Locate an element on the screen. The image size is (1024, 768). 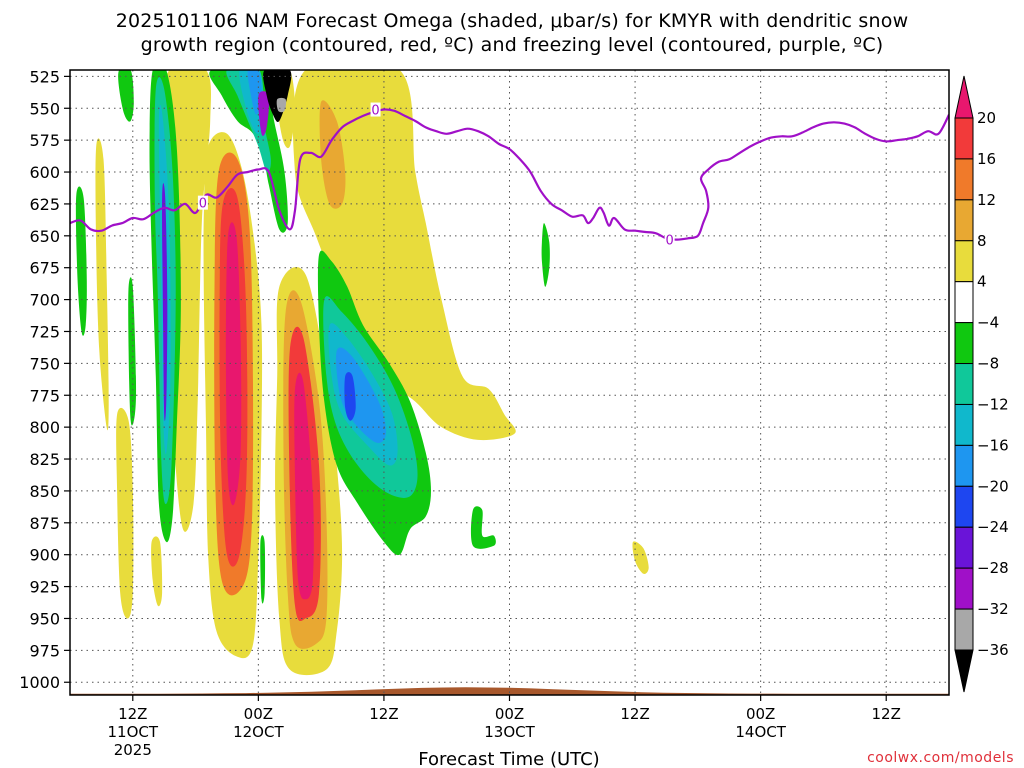
x-tick-label: 14OCT is located at coordinates (760, 732).